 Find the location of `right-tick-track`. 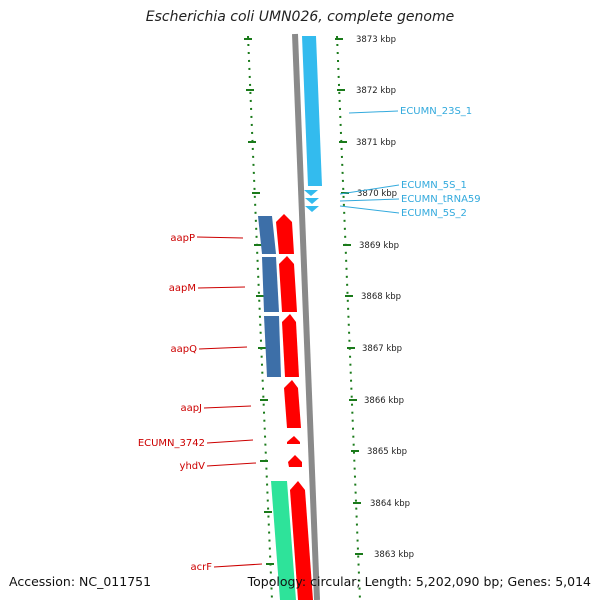

right-tick-track is located at coordinates (349, 317).